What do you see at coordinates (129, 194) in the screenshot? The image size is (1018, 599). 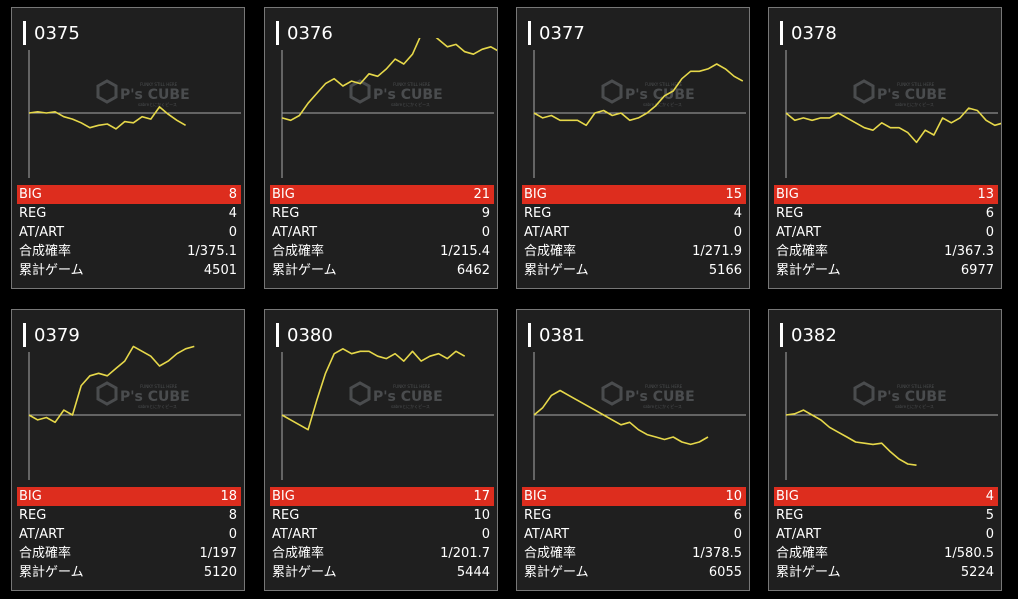 I see `big-row: BIG 8` at bounding box center [129, 194].